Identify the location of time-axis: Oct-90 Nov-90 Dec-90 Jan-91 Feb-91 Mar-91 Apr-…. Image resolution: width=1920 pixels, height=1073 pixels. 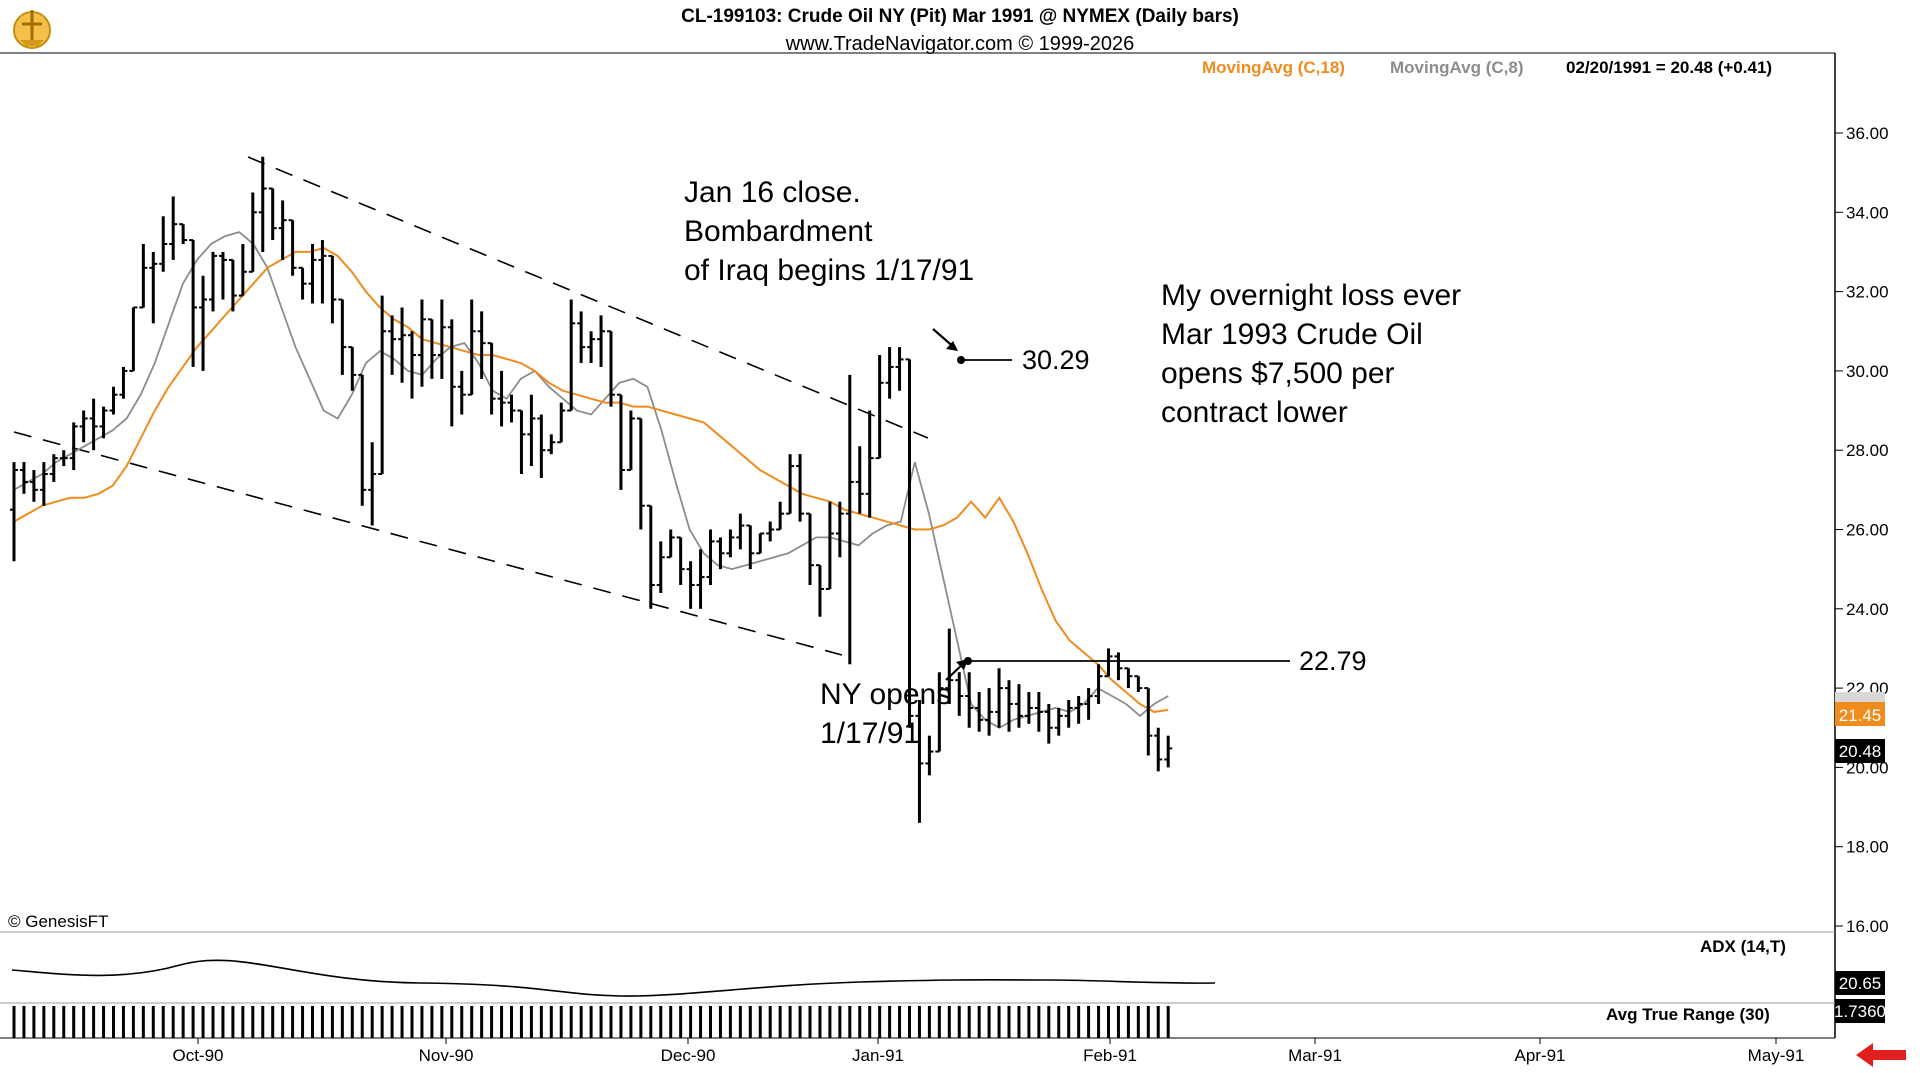
(988, 1051).